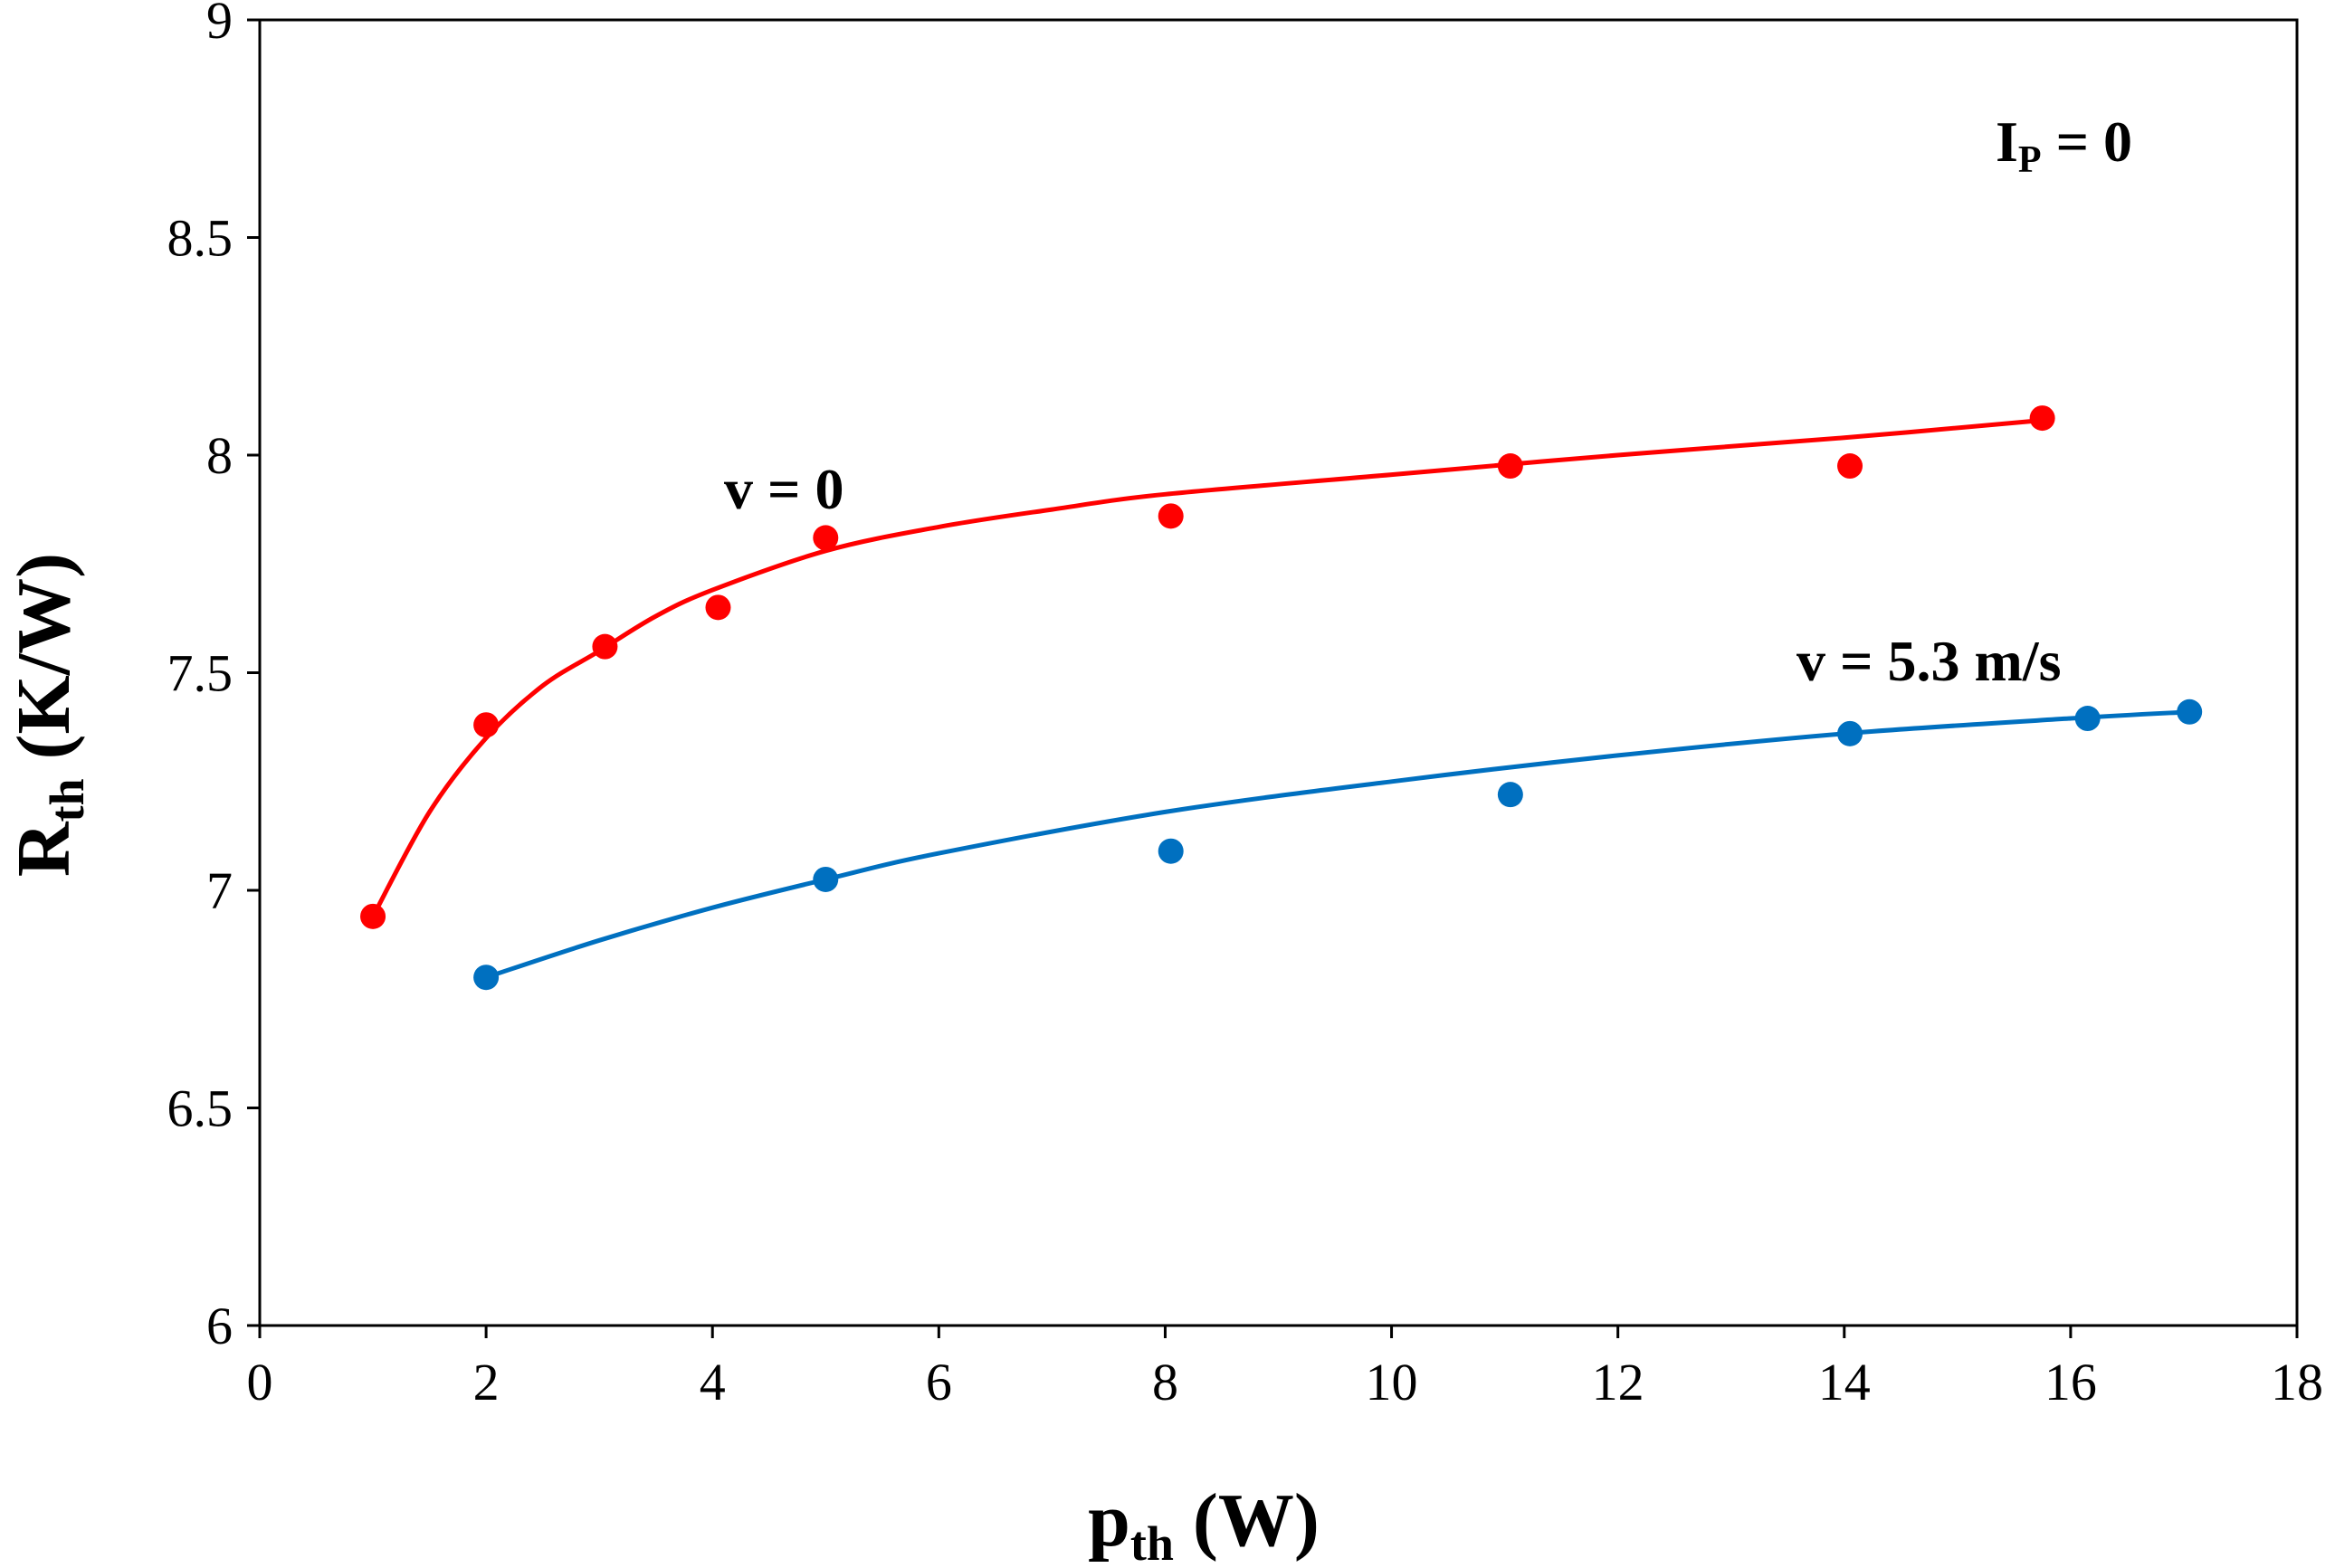  What do you see at coordinates (713, 1382) in the screenshot?
I see `x-tick-label: 4` at bounding box center [713, 1382].